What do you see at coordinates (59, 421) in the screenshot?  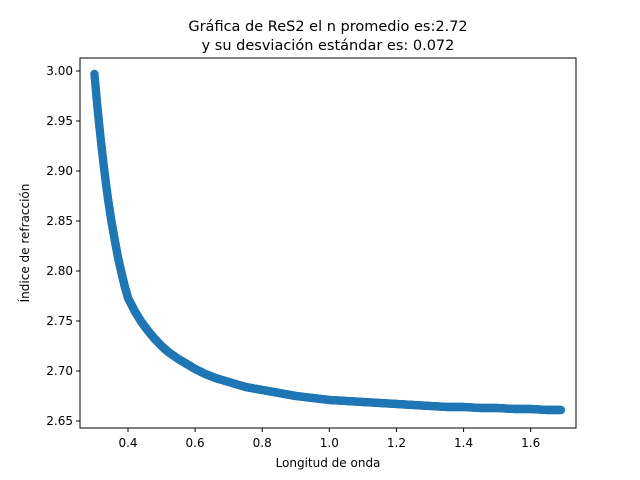 I see `y-tick-label: 2.65` at bounding box center [59, 421].